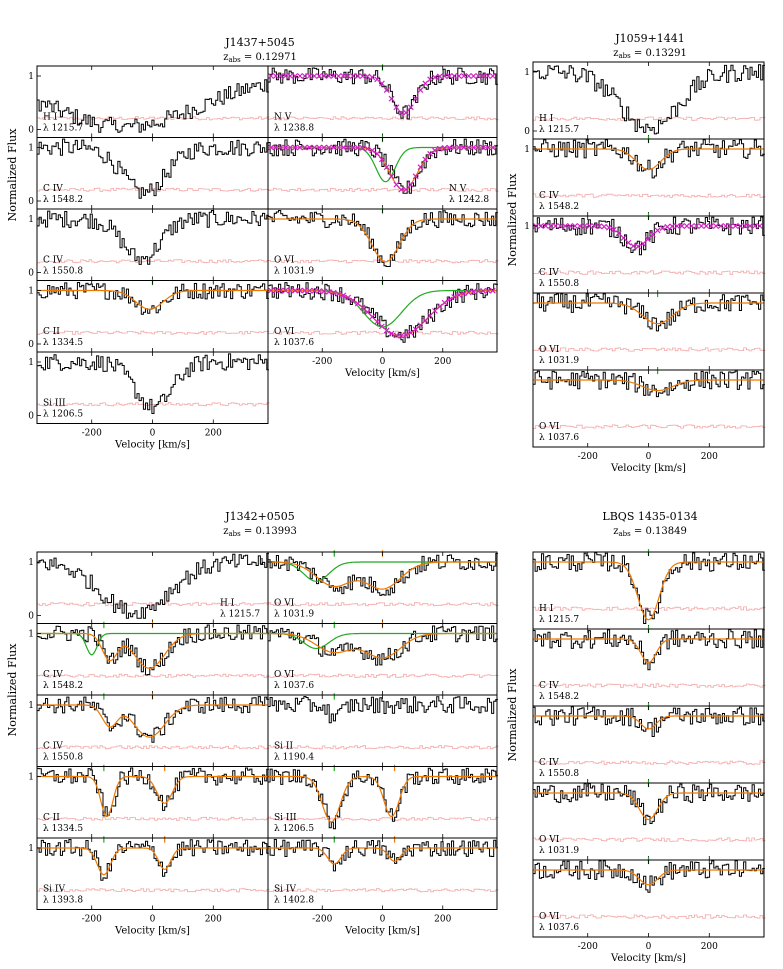 The height and width of the screenshot is (969, 783). Describe the element at coordinates (51, 332) in the screenshot. I see `ion-label: C II` at that location.